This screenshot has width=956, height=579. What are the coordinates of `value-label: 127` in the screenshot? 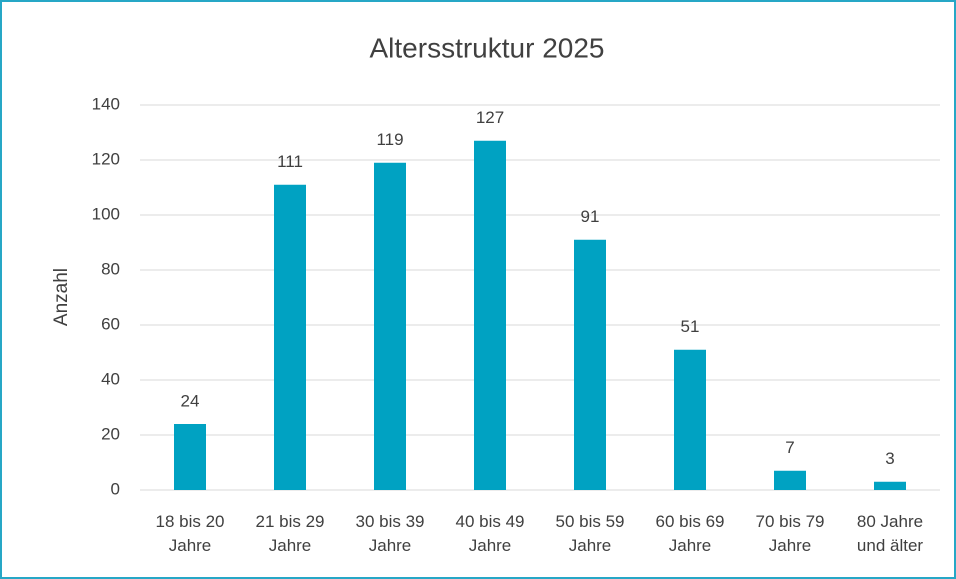 It's located at (490, 117).